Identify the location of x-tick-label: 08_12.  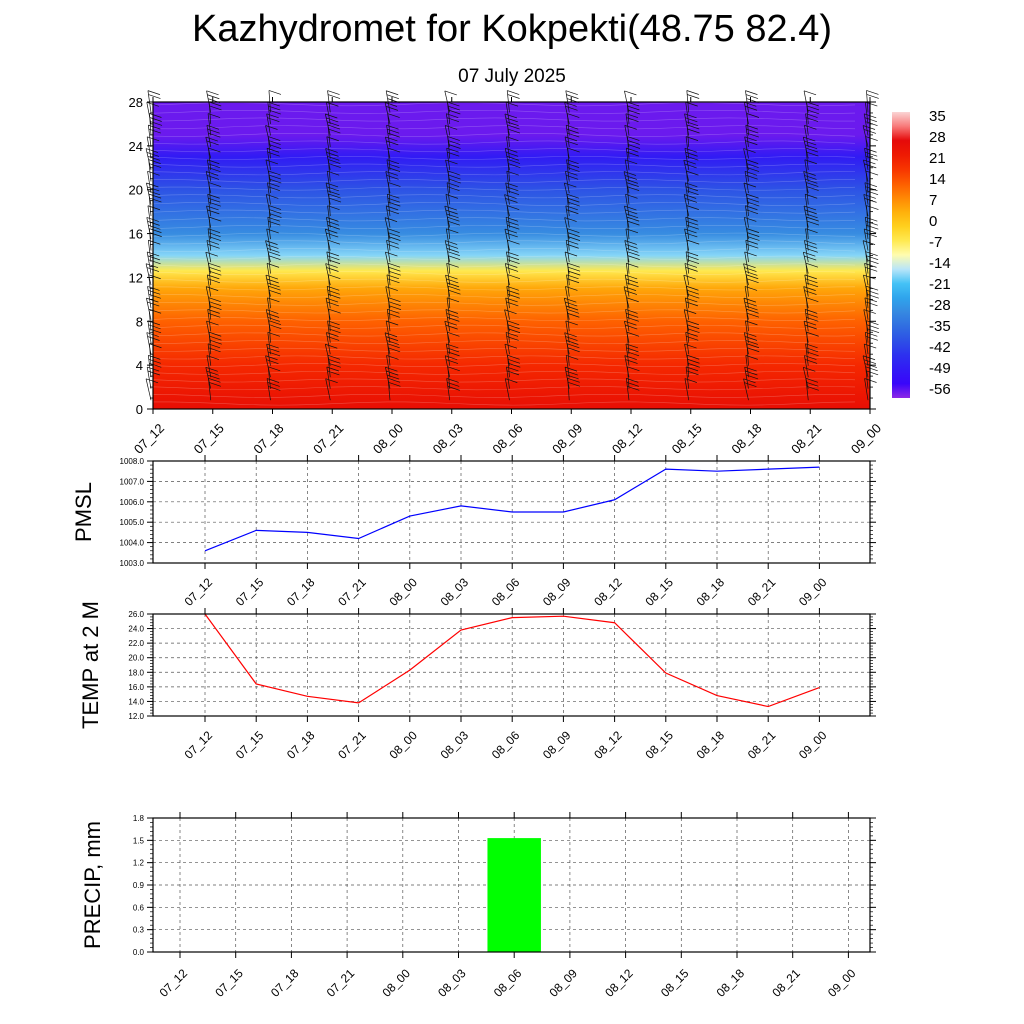
(608, 592).